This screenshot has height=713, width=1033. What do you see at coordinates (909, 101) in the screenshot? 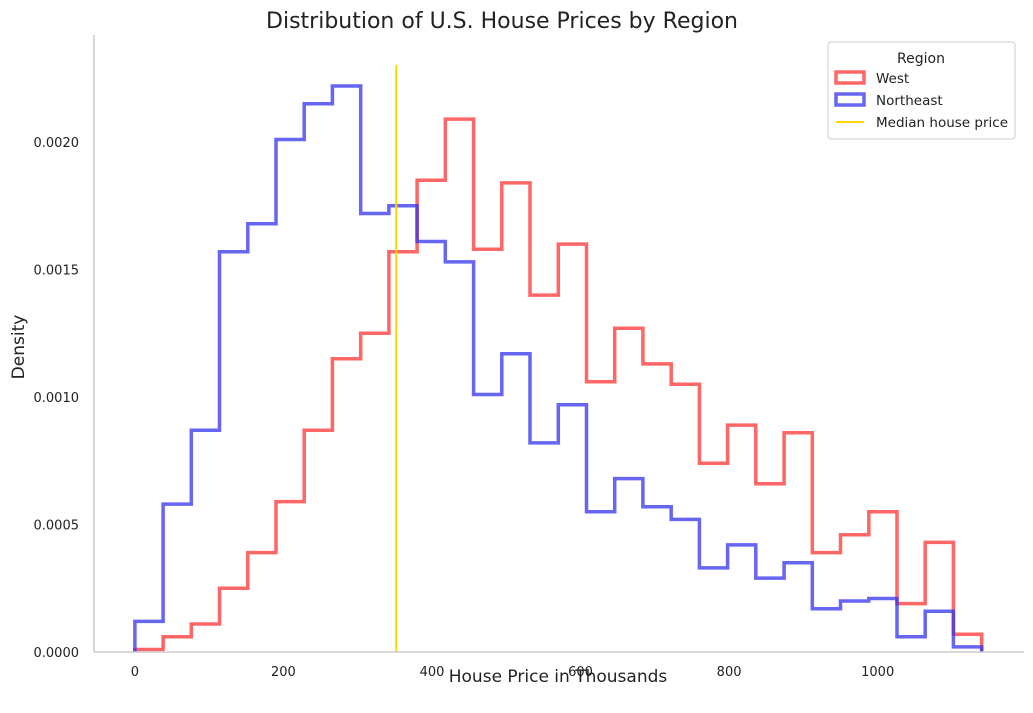
I see `legend-label-northeast: Northeast` at bounding box center [909, 101].